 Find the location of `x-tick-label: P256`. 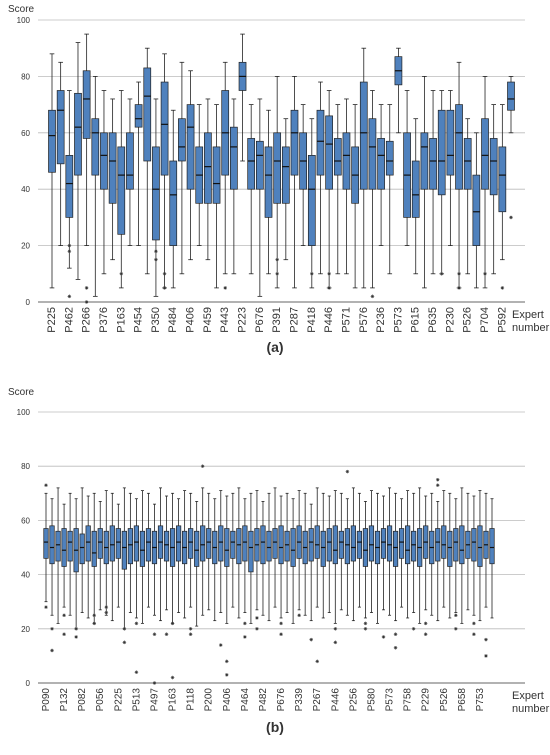

x-tick-label: P256 is located at coordinates (353, 700).